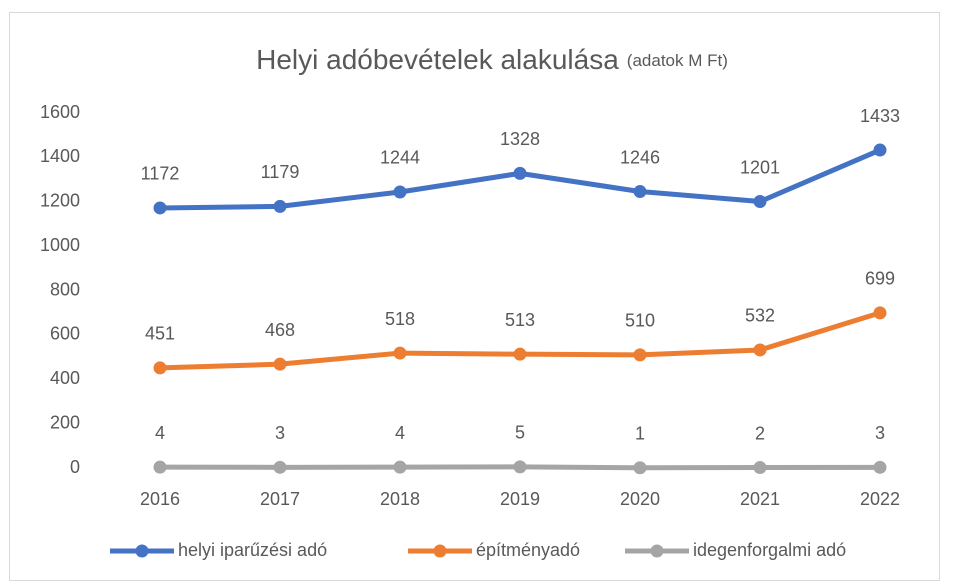 This screenshot has height=583, width=955. I want to click on data-label: 532, so click(760, 316).